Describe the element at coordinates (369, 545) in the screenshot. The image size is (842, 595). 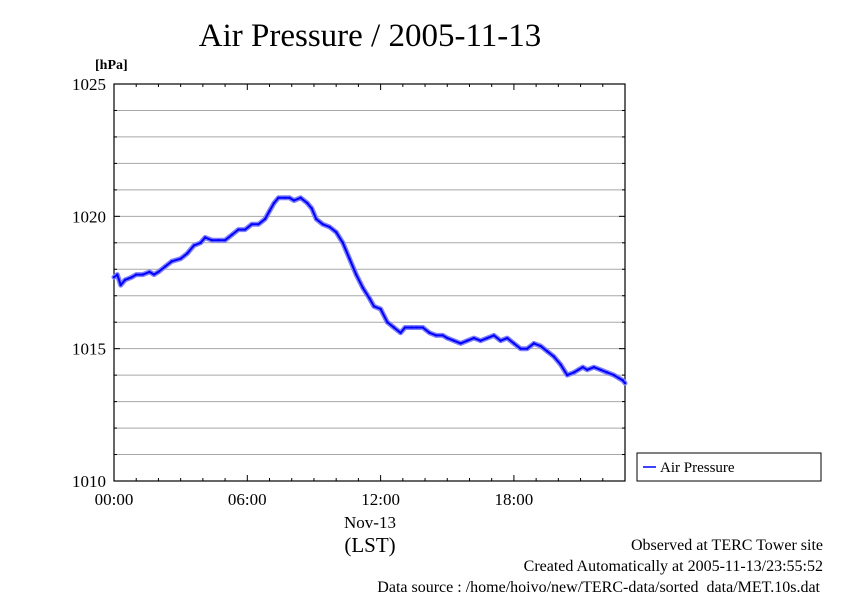
I see `x-axis-timezone-label: (LST)` at that location.